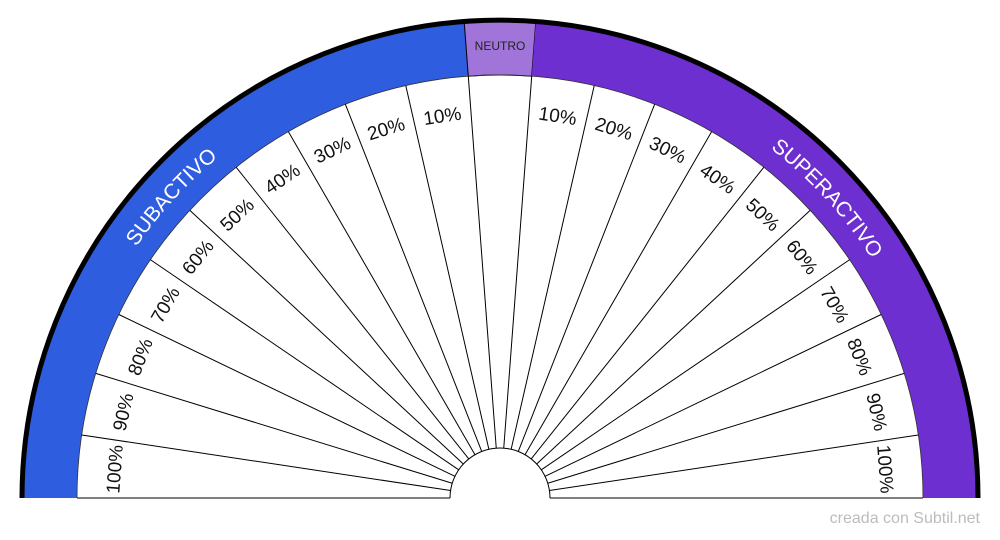 The width and height of the screenshot is (1000, 540). What do you see at coordinates (442, 117) in the screenshot?
I see `left-sector-label-1: 10%` at bounding box center [442, 117].